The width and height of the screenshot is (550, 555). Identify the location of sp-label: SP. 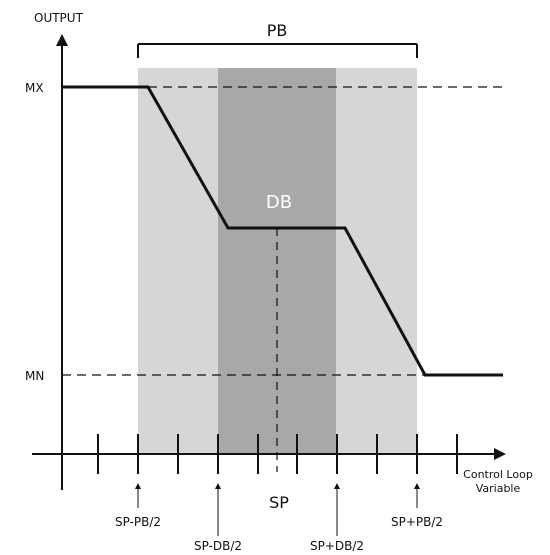
(279, 502).